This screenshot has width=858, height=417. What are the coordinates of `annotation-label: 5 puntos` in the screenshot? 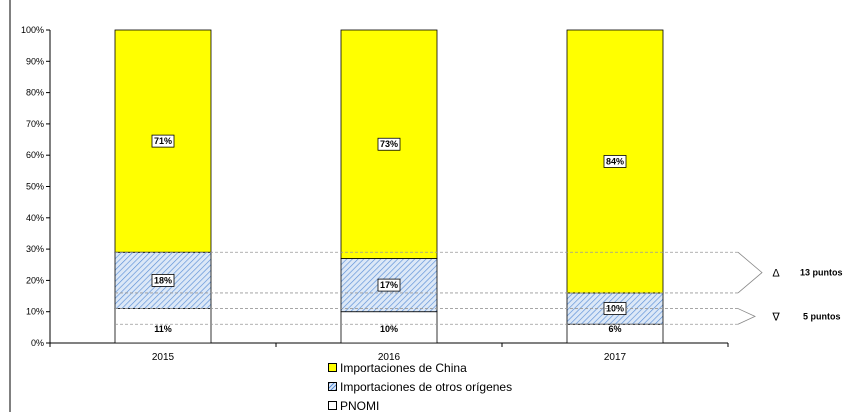 It's located at (822, 316).